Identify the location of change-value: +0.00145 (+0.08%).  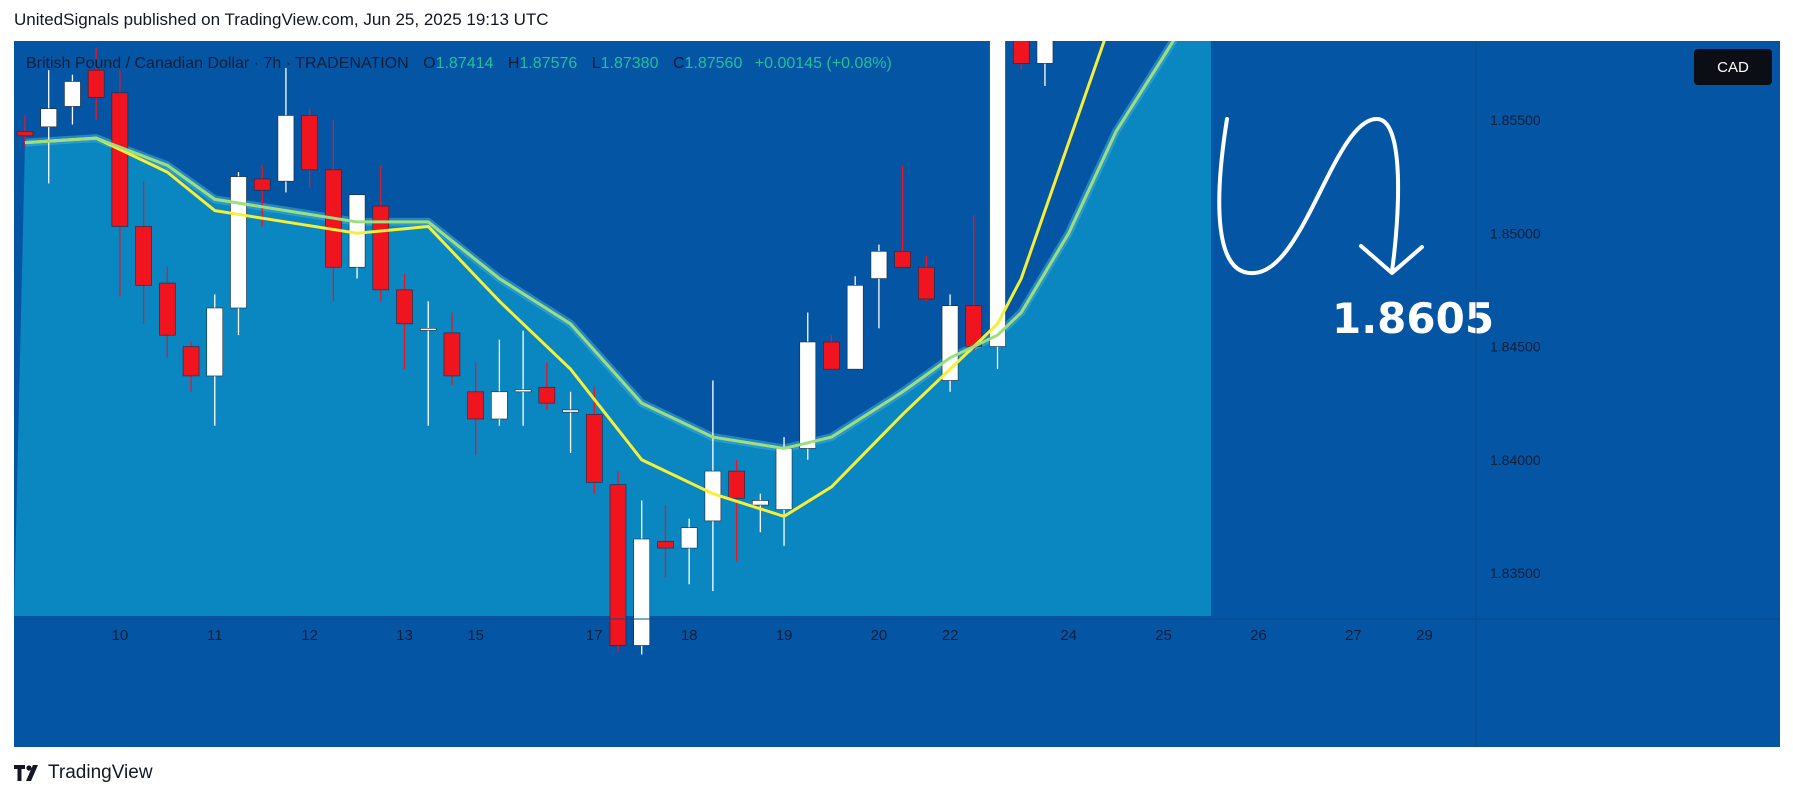
(823, 63).